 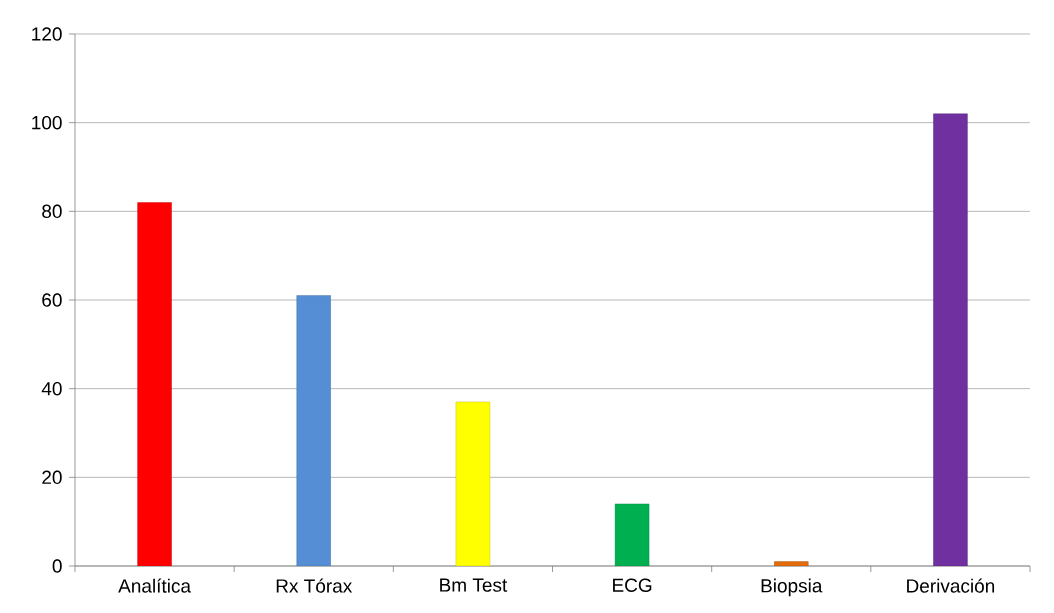 I want to click on x-tick-label: ECG, so click(x=632, y=585).